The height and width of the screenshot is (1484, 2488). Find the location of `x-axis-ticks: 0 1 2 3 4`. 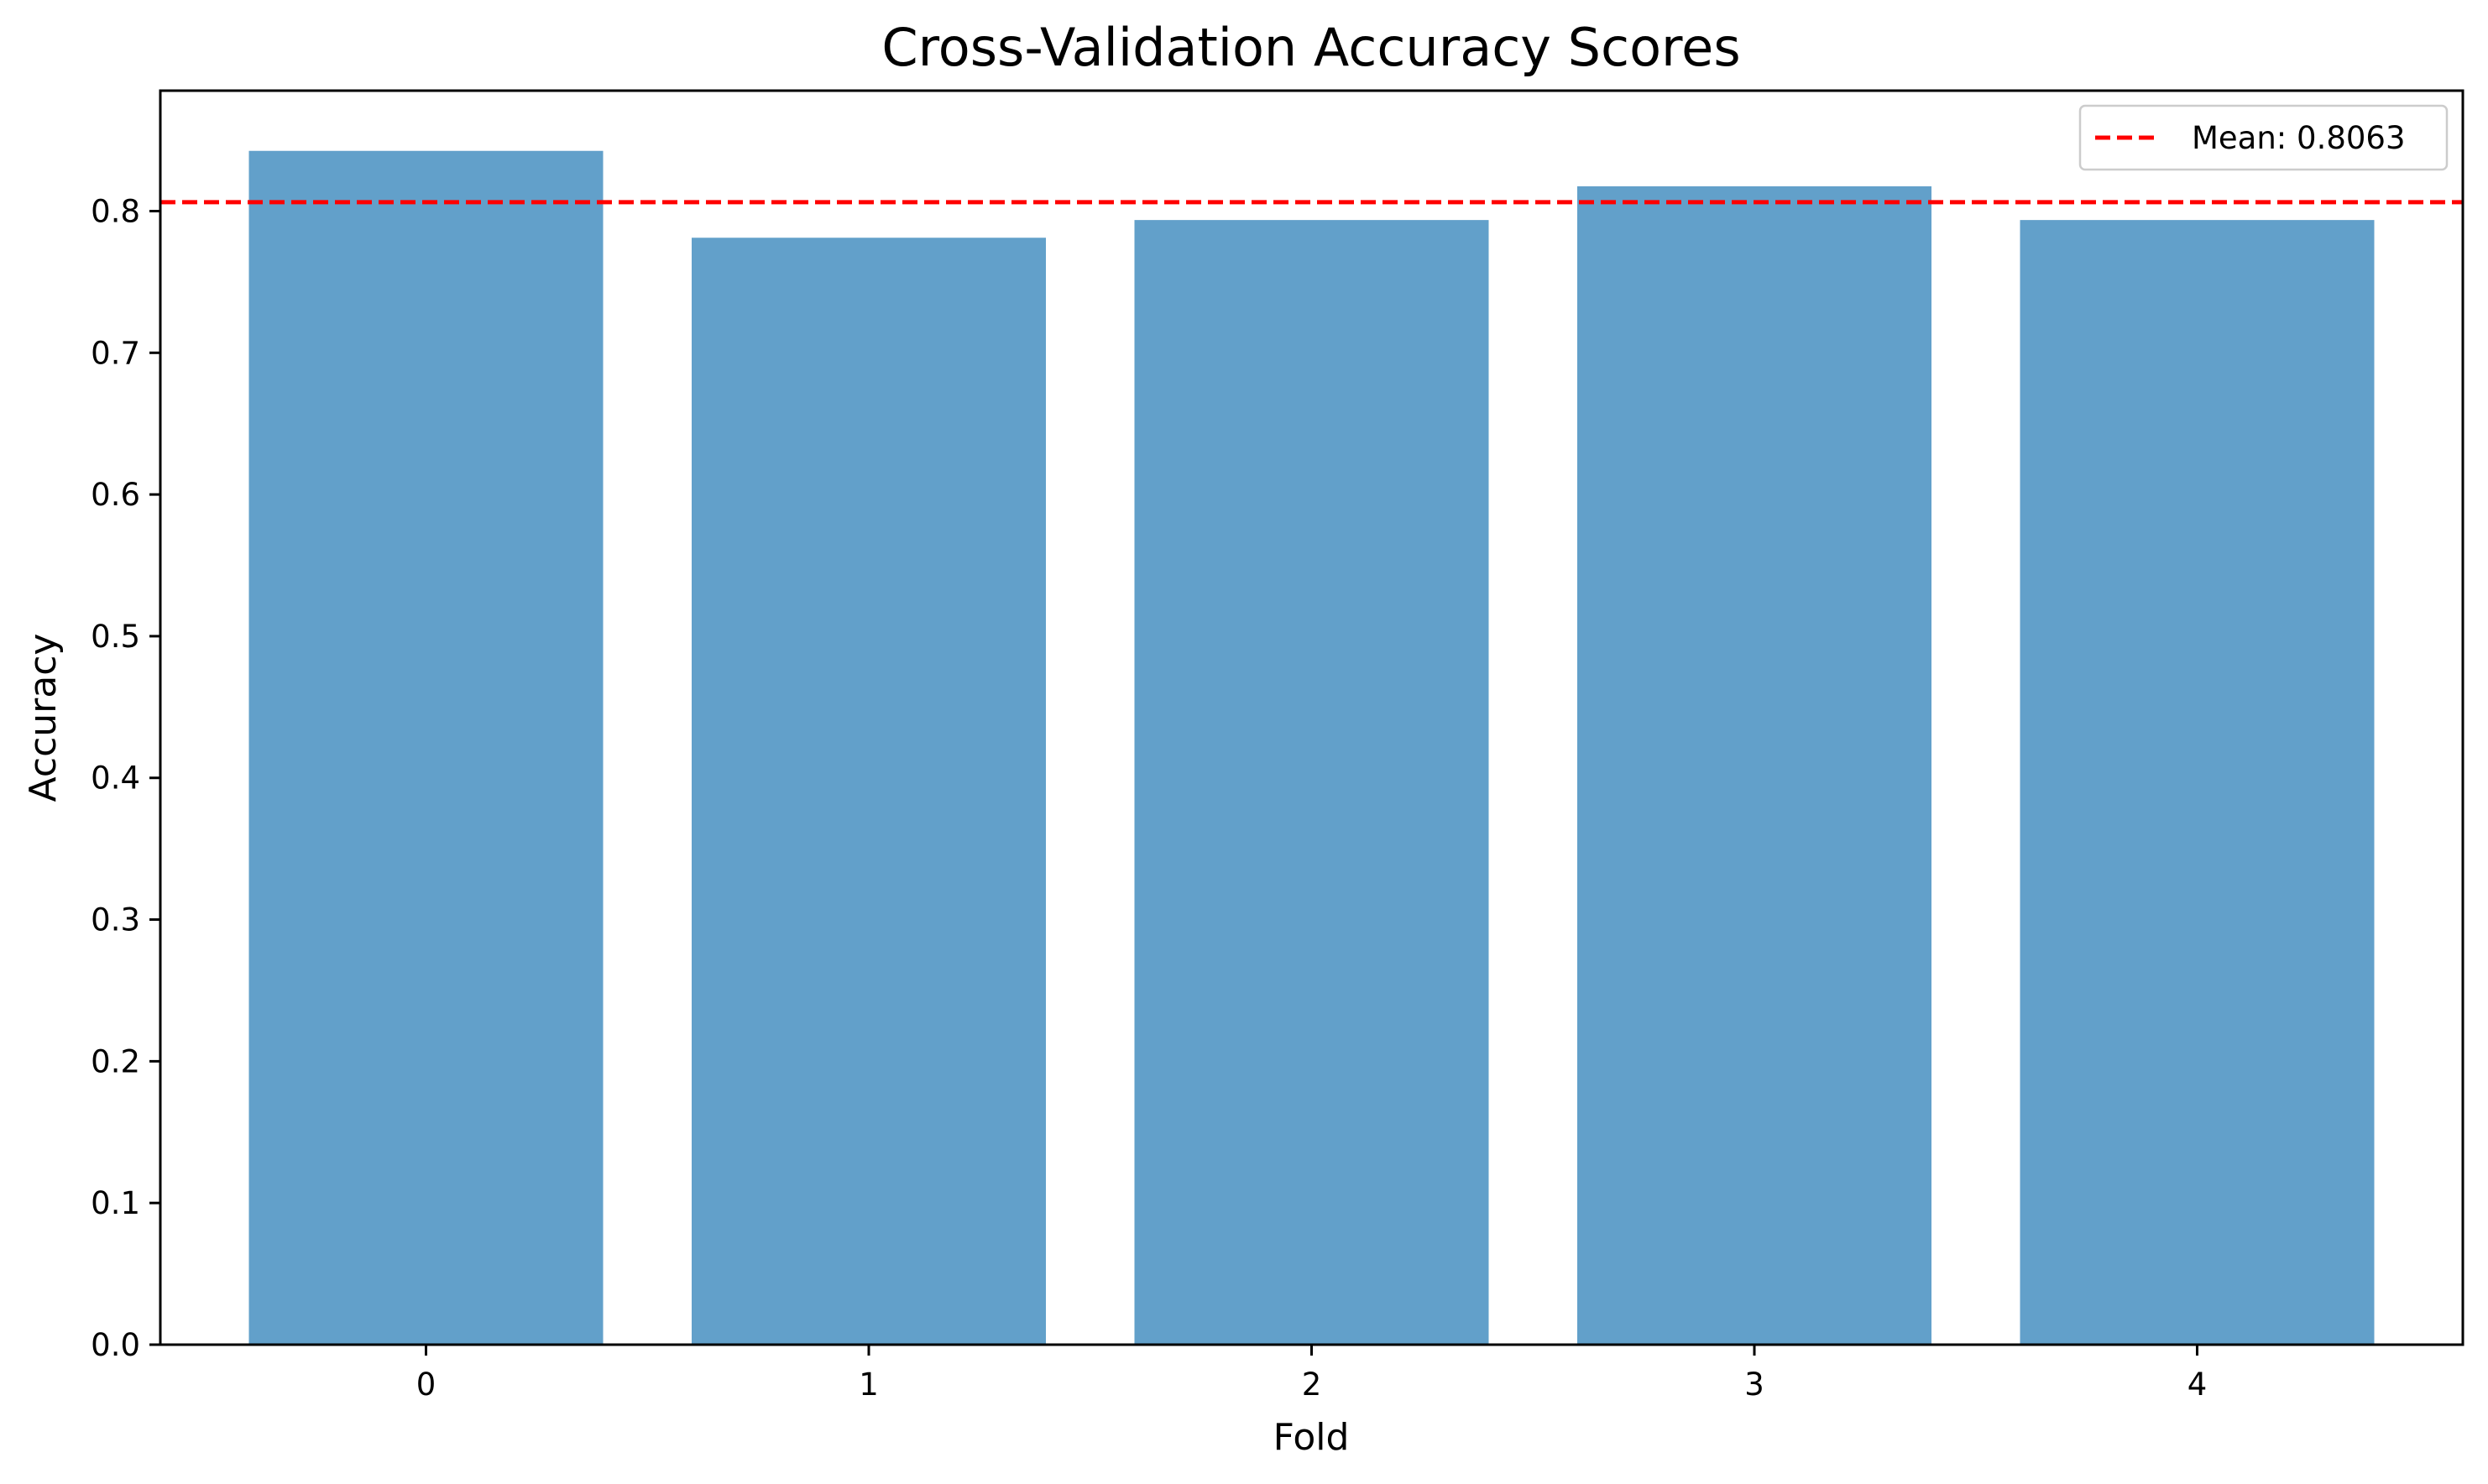

x-axis-ticks: 0 1 2 3 4 is located at coordinates (1312, 1374).